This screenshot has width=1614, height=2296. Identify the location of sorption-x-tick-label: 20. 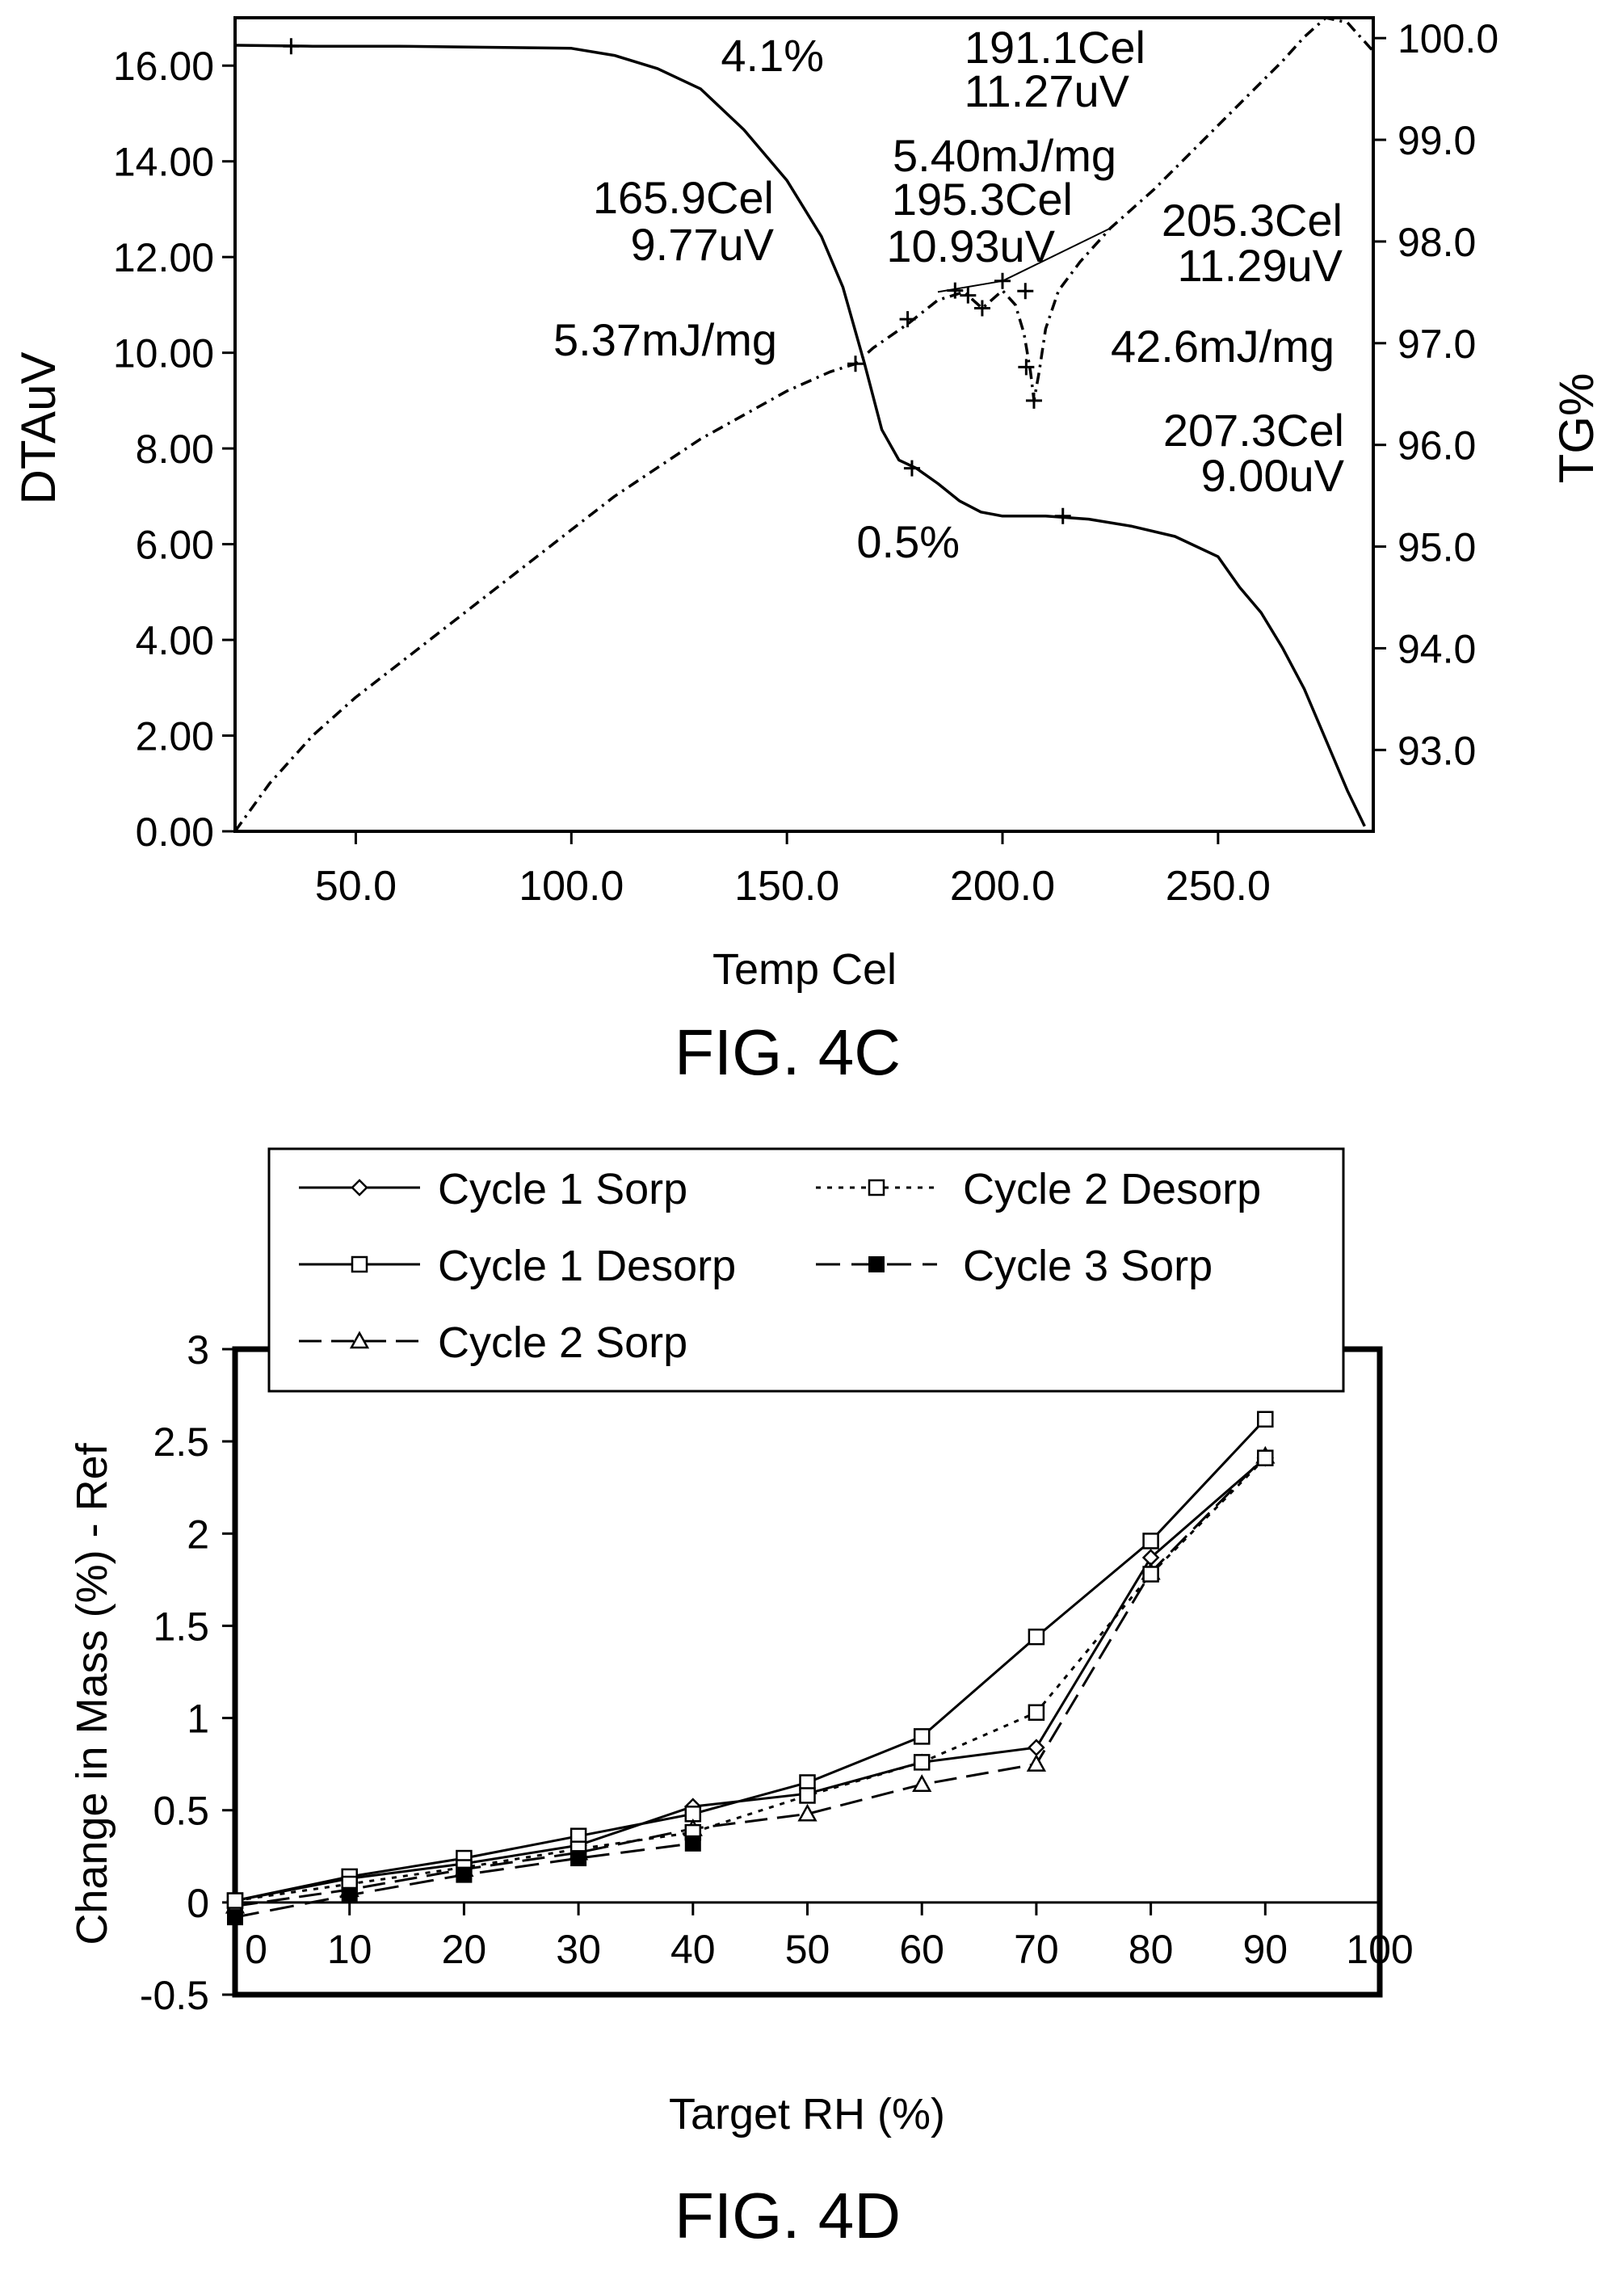
(465, 1949).